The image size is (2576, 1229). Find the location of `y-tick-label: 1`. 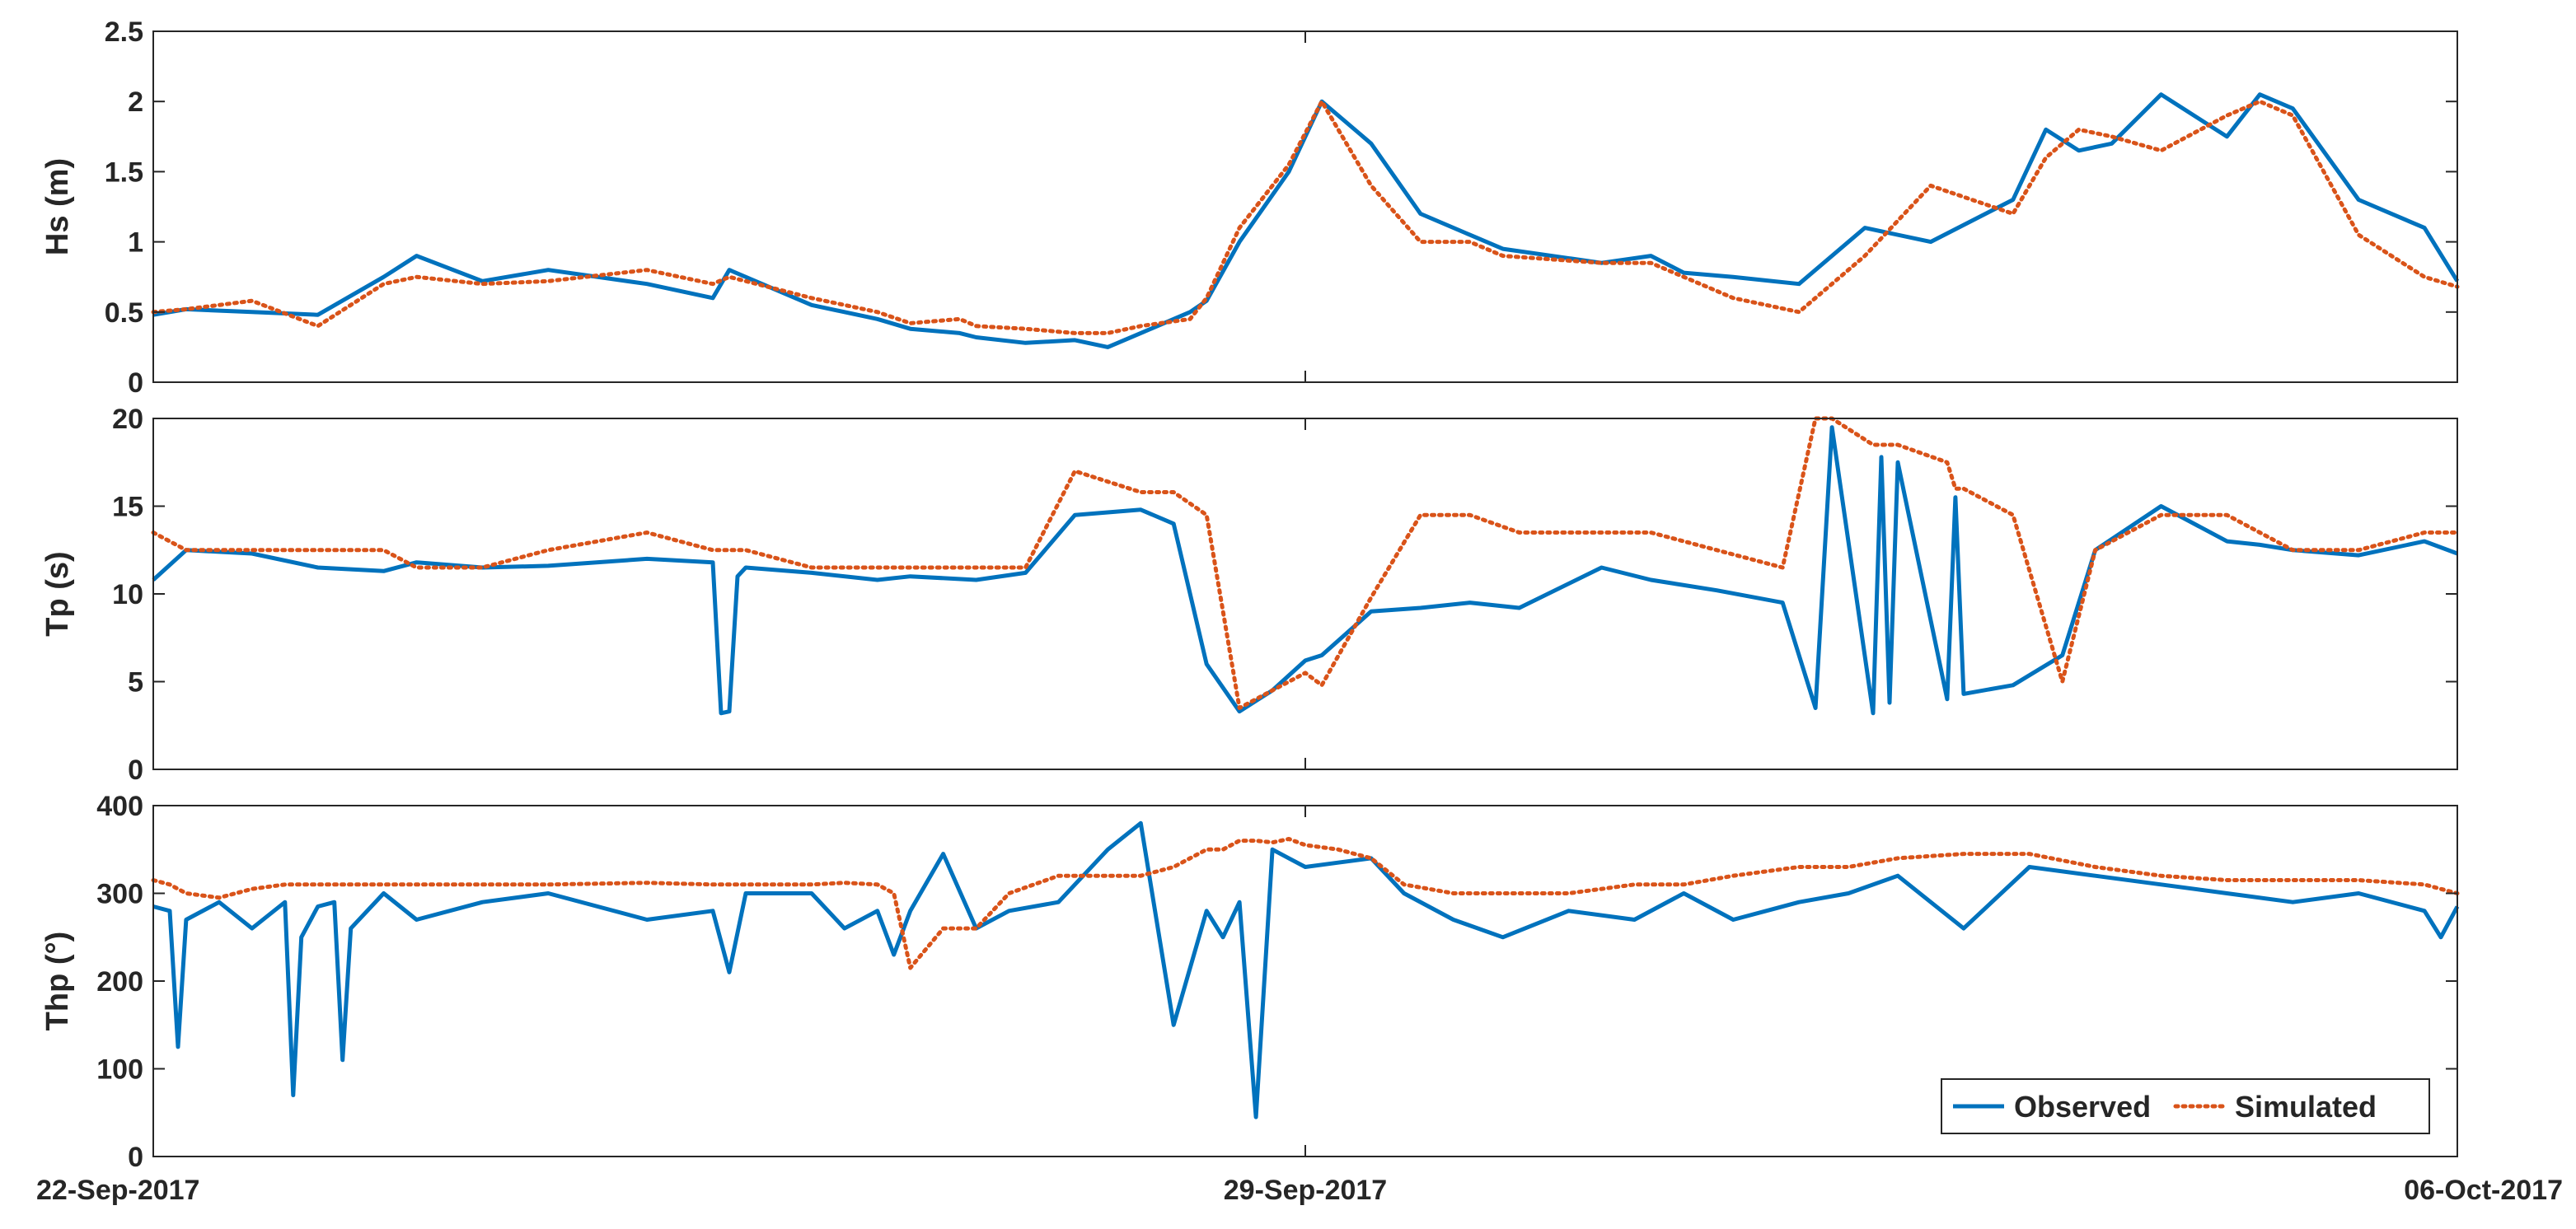

y-tick-label: 1 is located at coordinates (135, 243).